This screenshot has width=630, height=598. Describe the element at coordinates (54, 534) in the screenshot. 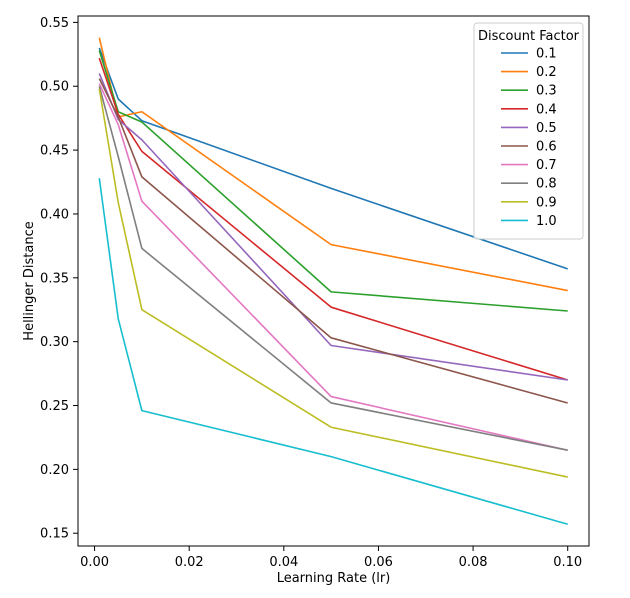

I see `y-tick-label: 0.15` at that location.